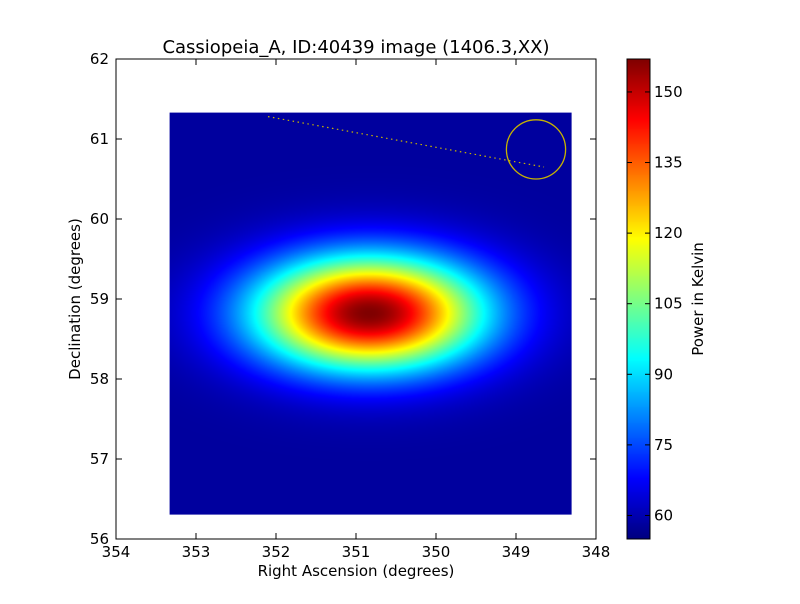  I want to click on colorbar-tick-label: 150, so click(668, 92).